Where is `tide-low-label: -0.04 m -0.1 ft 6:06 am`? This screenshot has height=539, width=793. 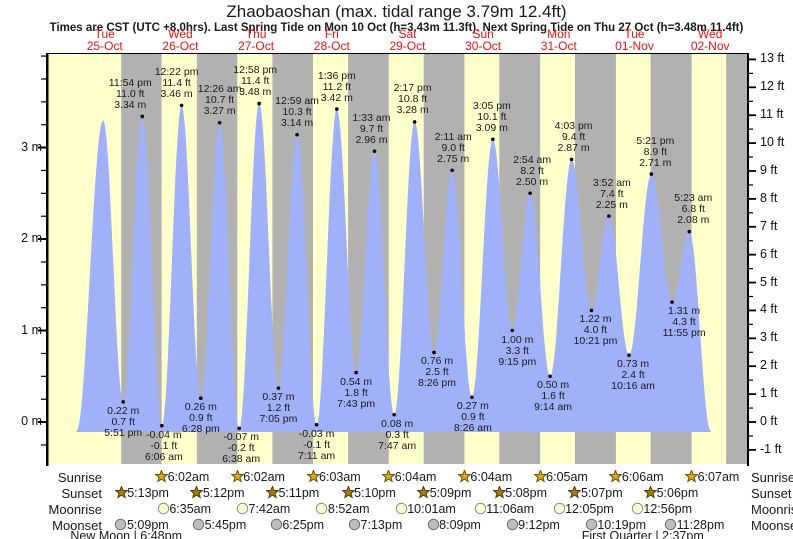 tide-low-label: -0.04 m -0.1 ft 6:06 am is located at coordinates (164, 446).